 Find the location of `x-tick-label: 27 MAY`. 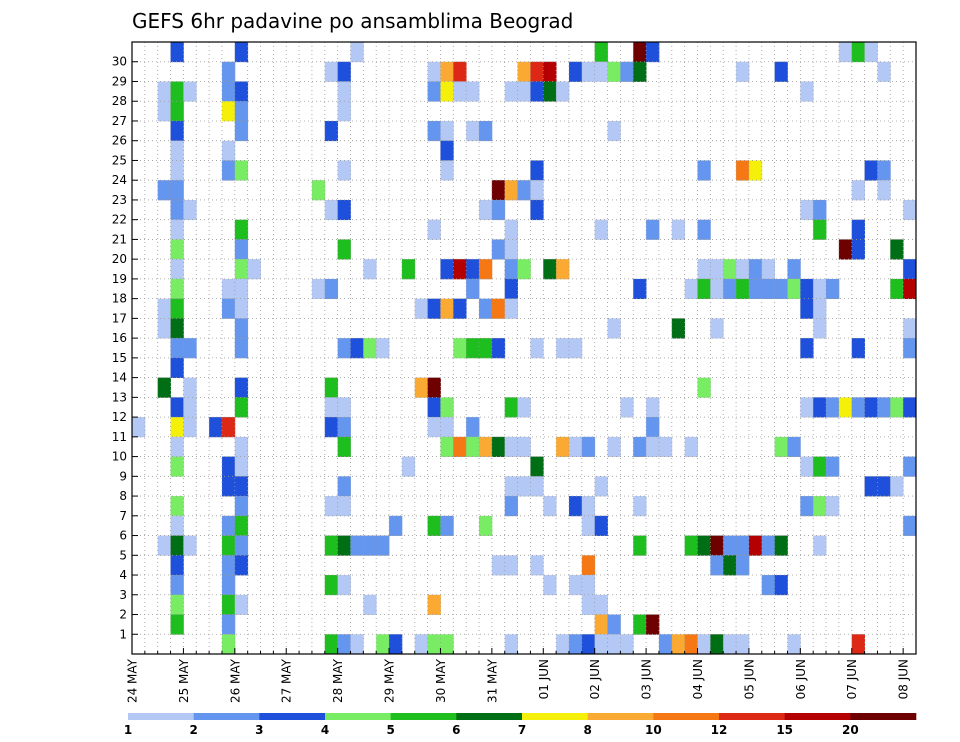

x-tick-label: 27 MAY is located at coordinates (287, 680).